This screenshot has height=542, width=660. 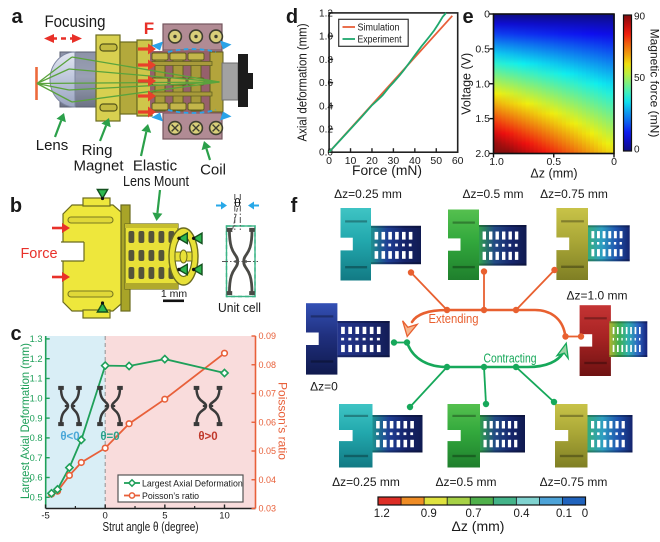 What do you see at coordinates (97, 150) in the screenshot?
I see `svg-text: Ring` at bounding box center [97, 150].